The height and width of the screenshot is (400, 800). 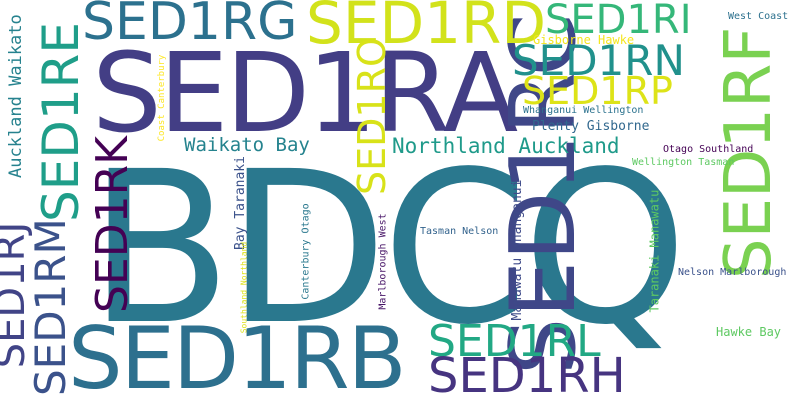 What do you see at coordinates (244, 287) in the screenshot?
I see `word-southland-northland: Southland Northland` at bounding box center [244, 287].